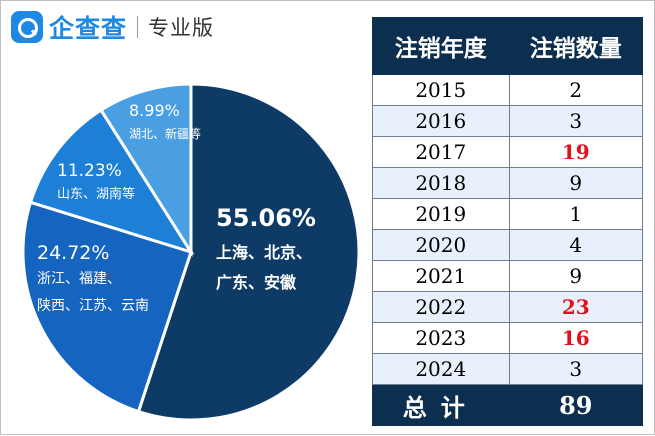  Describe the element at coordinates (264, 252) in the screenshot. I see `slice-region-label: 上海、北京、` at that location.